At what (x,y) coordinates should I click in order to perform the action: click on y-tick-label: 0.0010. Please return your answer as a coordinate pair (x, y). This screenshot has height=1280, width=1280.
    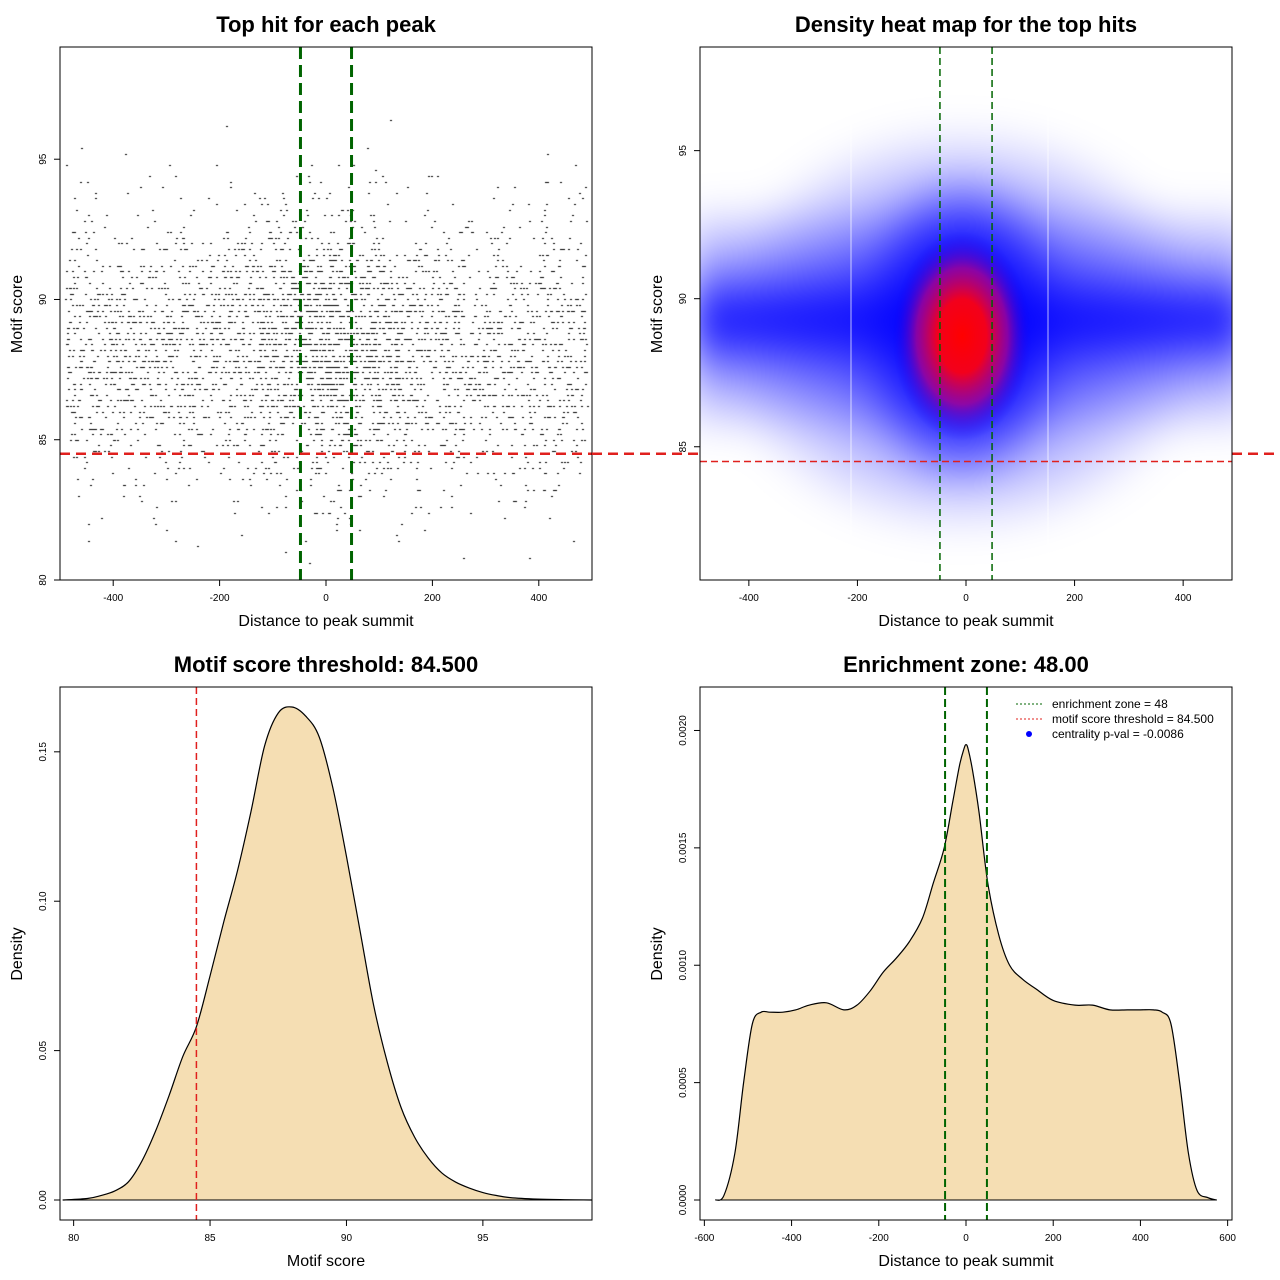
    Looking at the image, I should click on (683, 965).